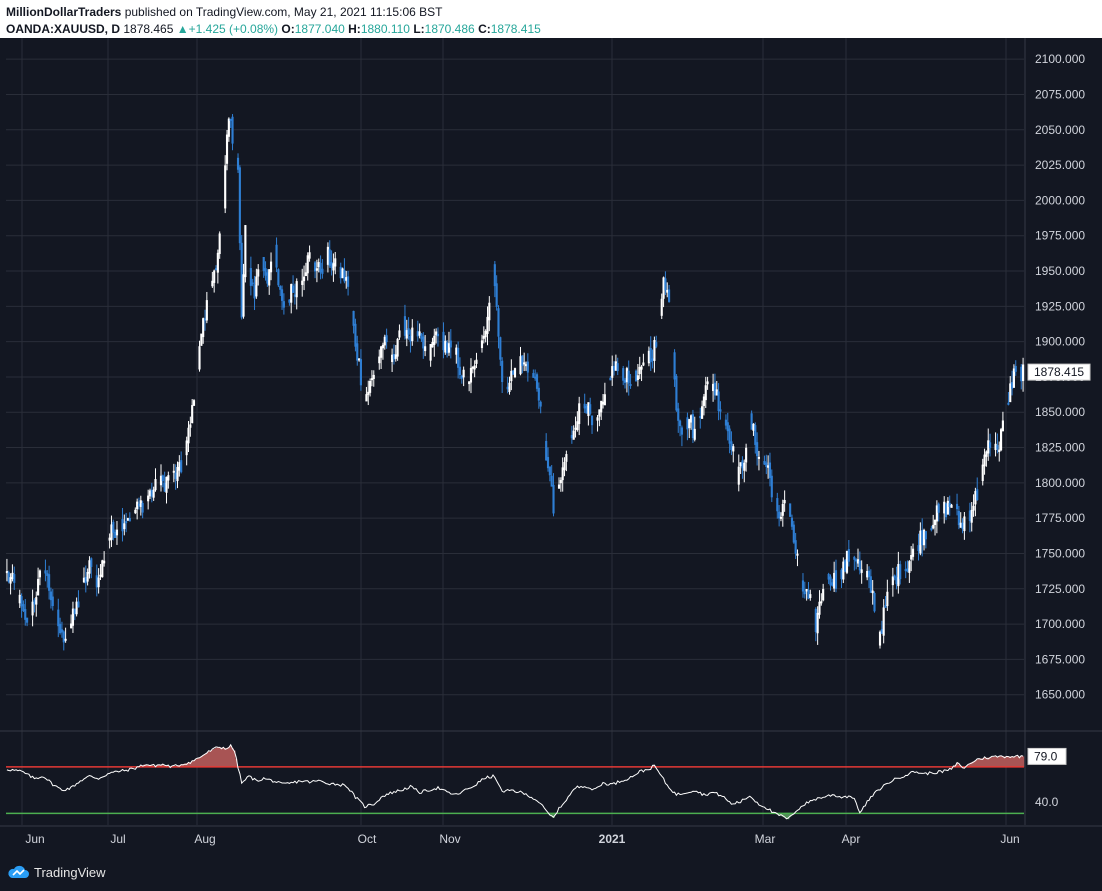 This screenshot has height=891, width=1102. What do you see at coordinates (18, 872) in the screenshot?
I see `tradingview-cloud-icon` at bounding box center [18, 872].